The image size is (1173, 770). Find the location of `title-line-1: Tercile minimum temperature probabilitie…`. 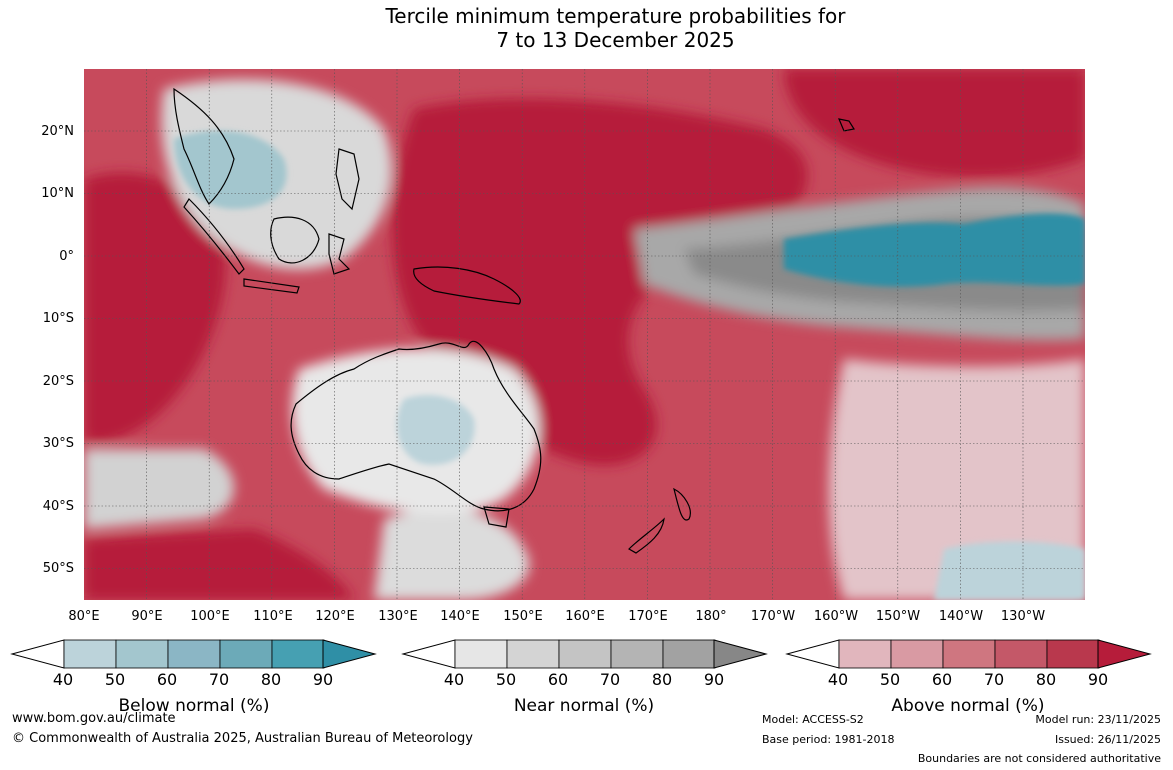

title-line-1: Tercile minimum temperature probabilitie… is located at coordinates (615, 16).